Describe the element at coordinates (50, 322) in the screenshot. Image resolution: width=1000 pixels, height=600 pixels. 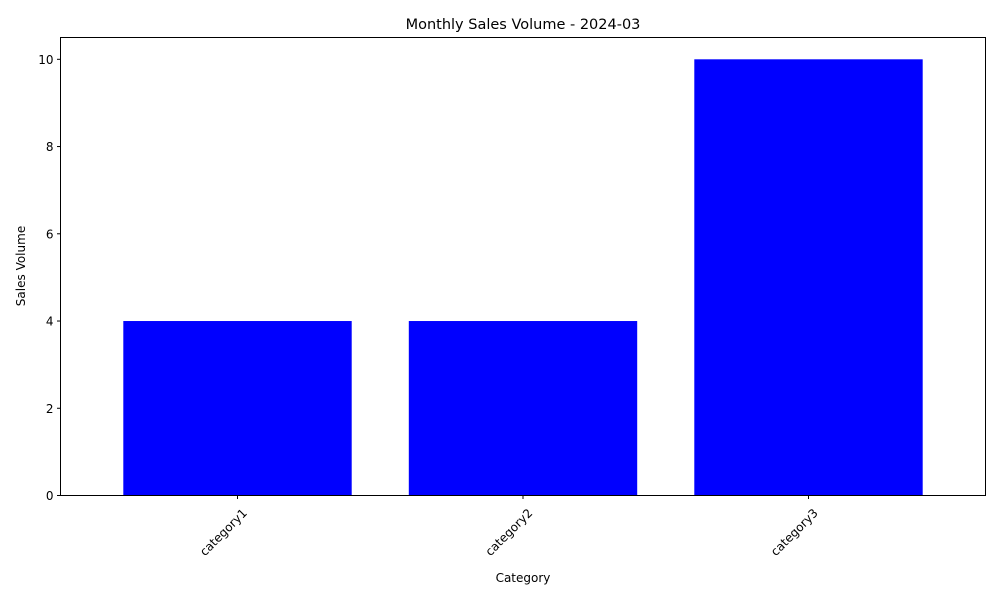
I see `y-tick-label: 4` at that location.